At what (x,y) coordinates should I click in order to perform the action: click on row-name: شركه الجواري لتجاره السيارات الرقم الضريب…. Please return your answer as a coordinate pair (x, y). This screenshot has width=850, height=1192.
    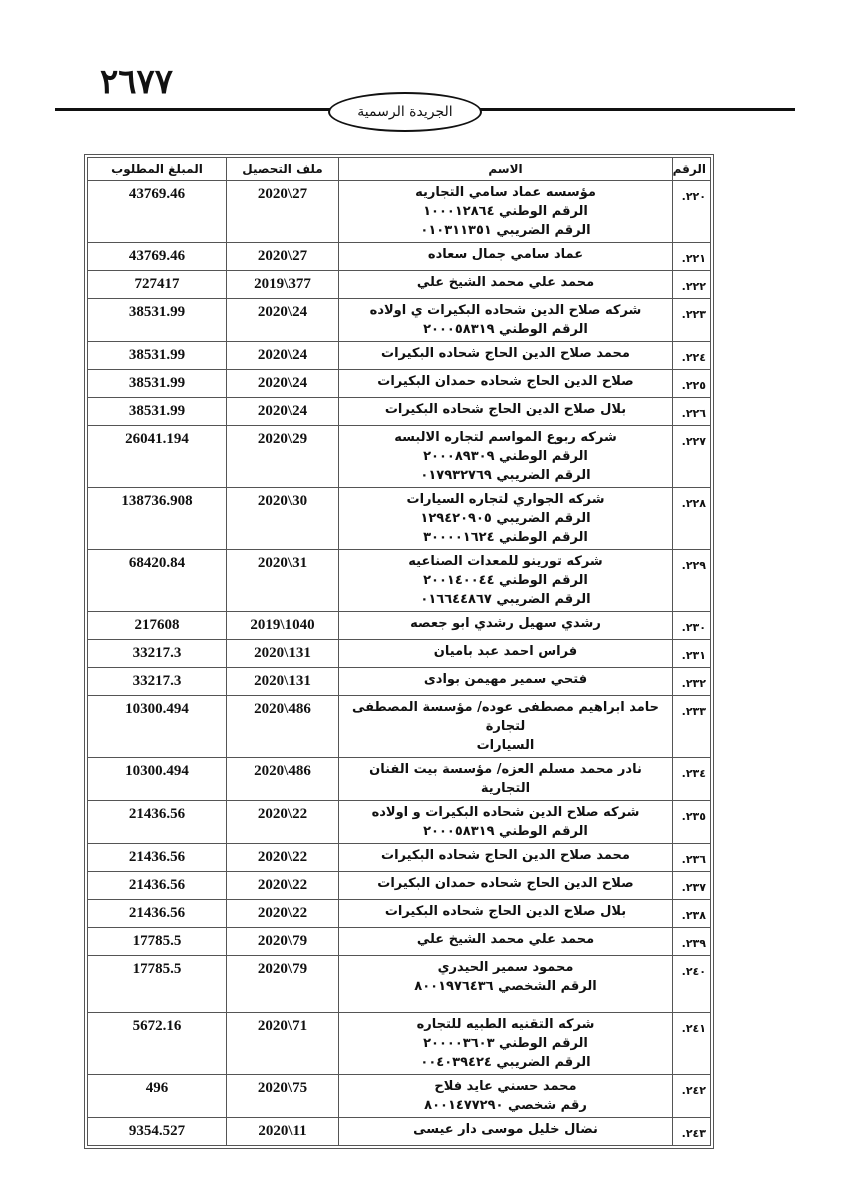
    Looking at the image, I should click on (505, 518).